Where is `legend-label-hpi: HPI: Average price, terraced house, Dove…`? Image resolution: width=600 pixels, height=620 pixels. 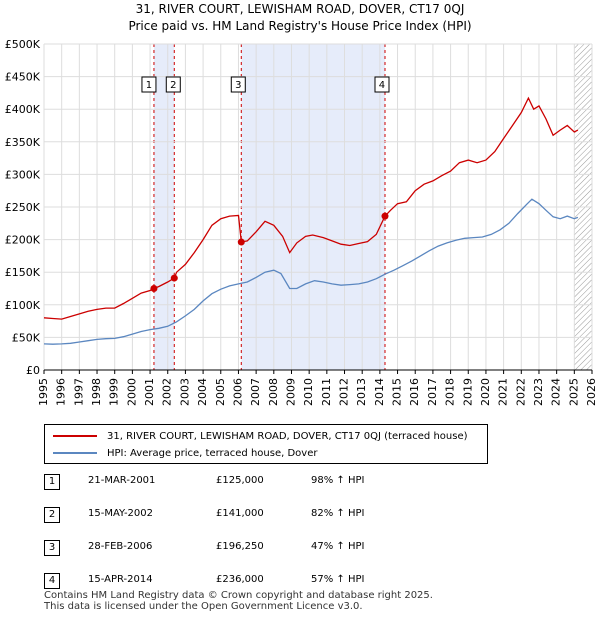 legend-label-hpi: HPI: Average price, terraced house, Dove… is located at coordinates (212, 453).